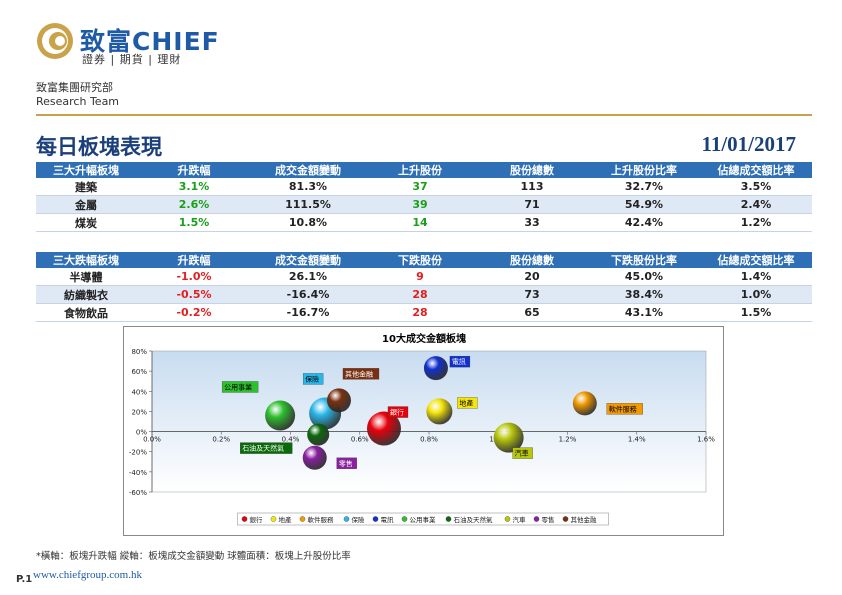 The width and height of the screenshot is (842, 595). Describe the element at coordinates (194, 312) in the screenshot. I see `change-cell: -0.2%` at that location.